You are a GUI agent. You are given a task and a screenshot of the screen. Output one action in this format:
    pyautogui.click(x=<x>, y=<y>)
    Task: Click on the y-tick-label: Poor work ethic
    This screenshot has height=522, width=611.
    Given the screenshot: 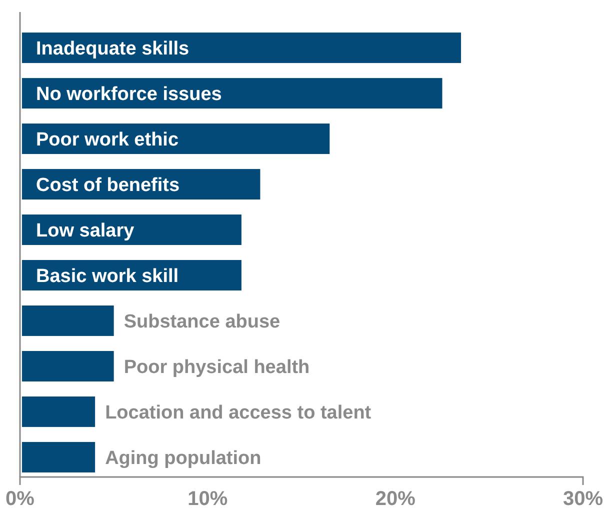 What is the action you would take?
    pyautogui.click(x=107, y=139)
    